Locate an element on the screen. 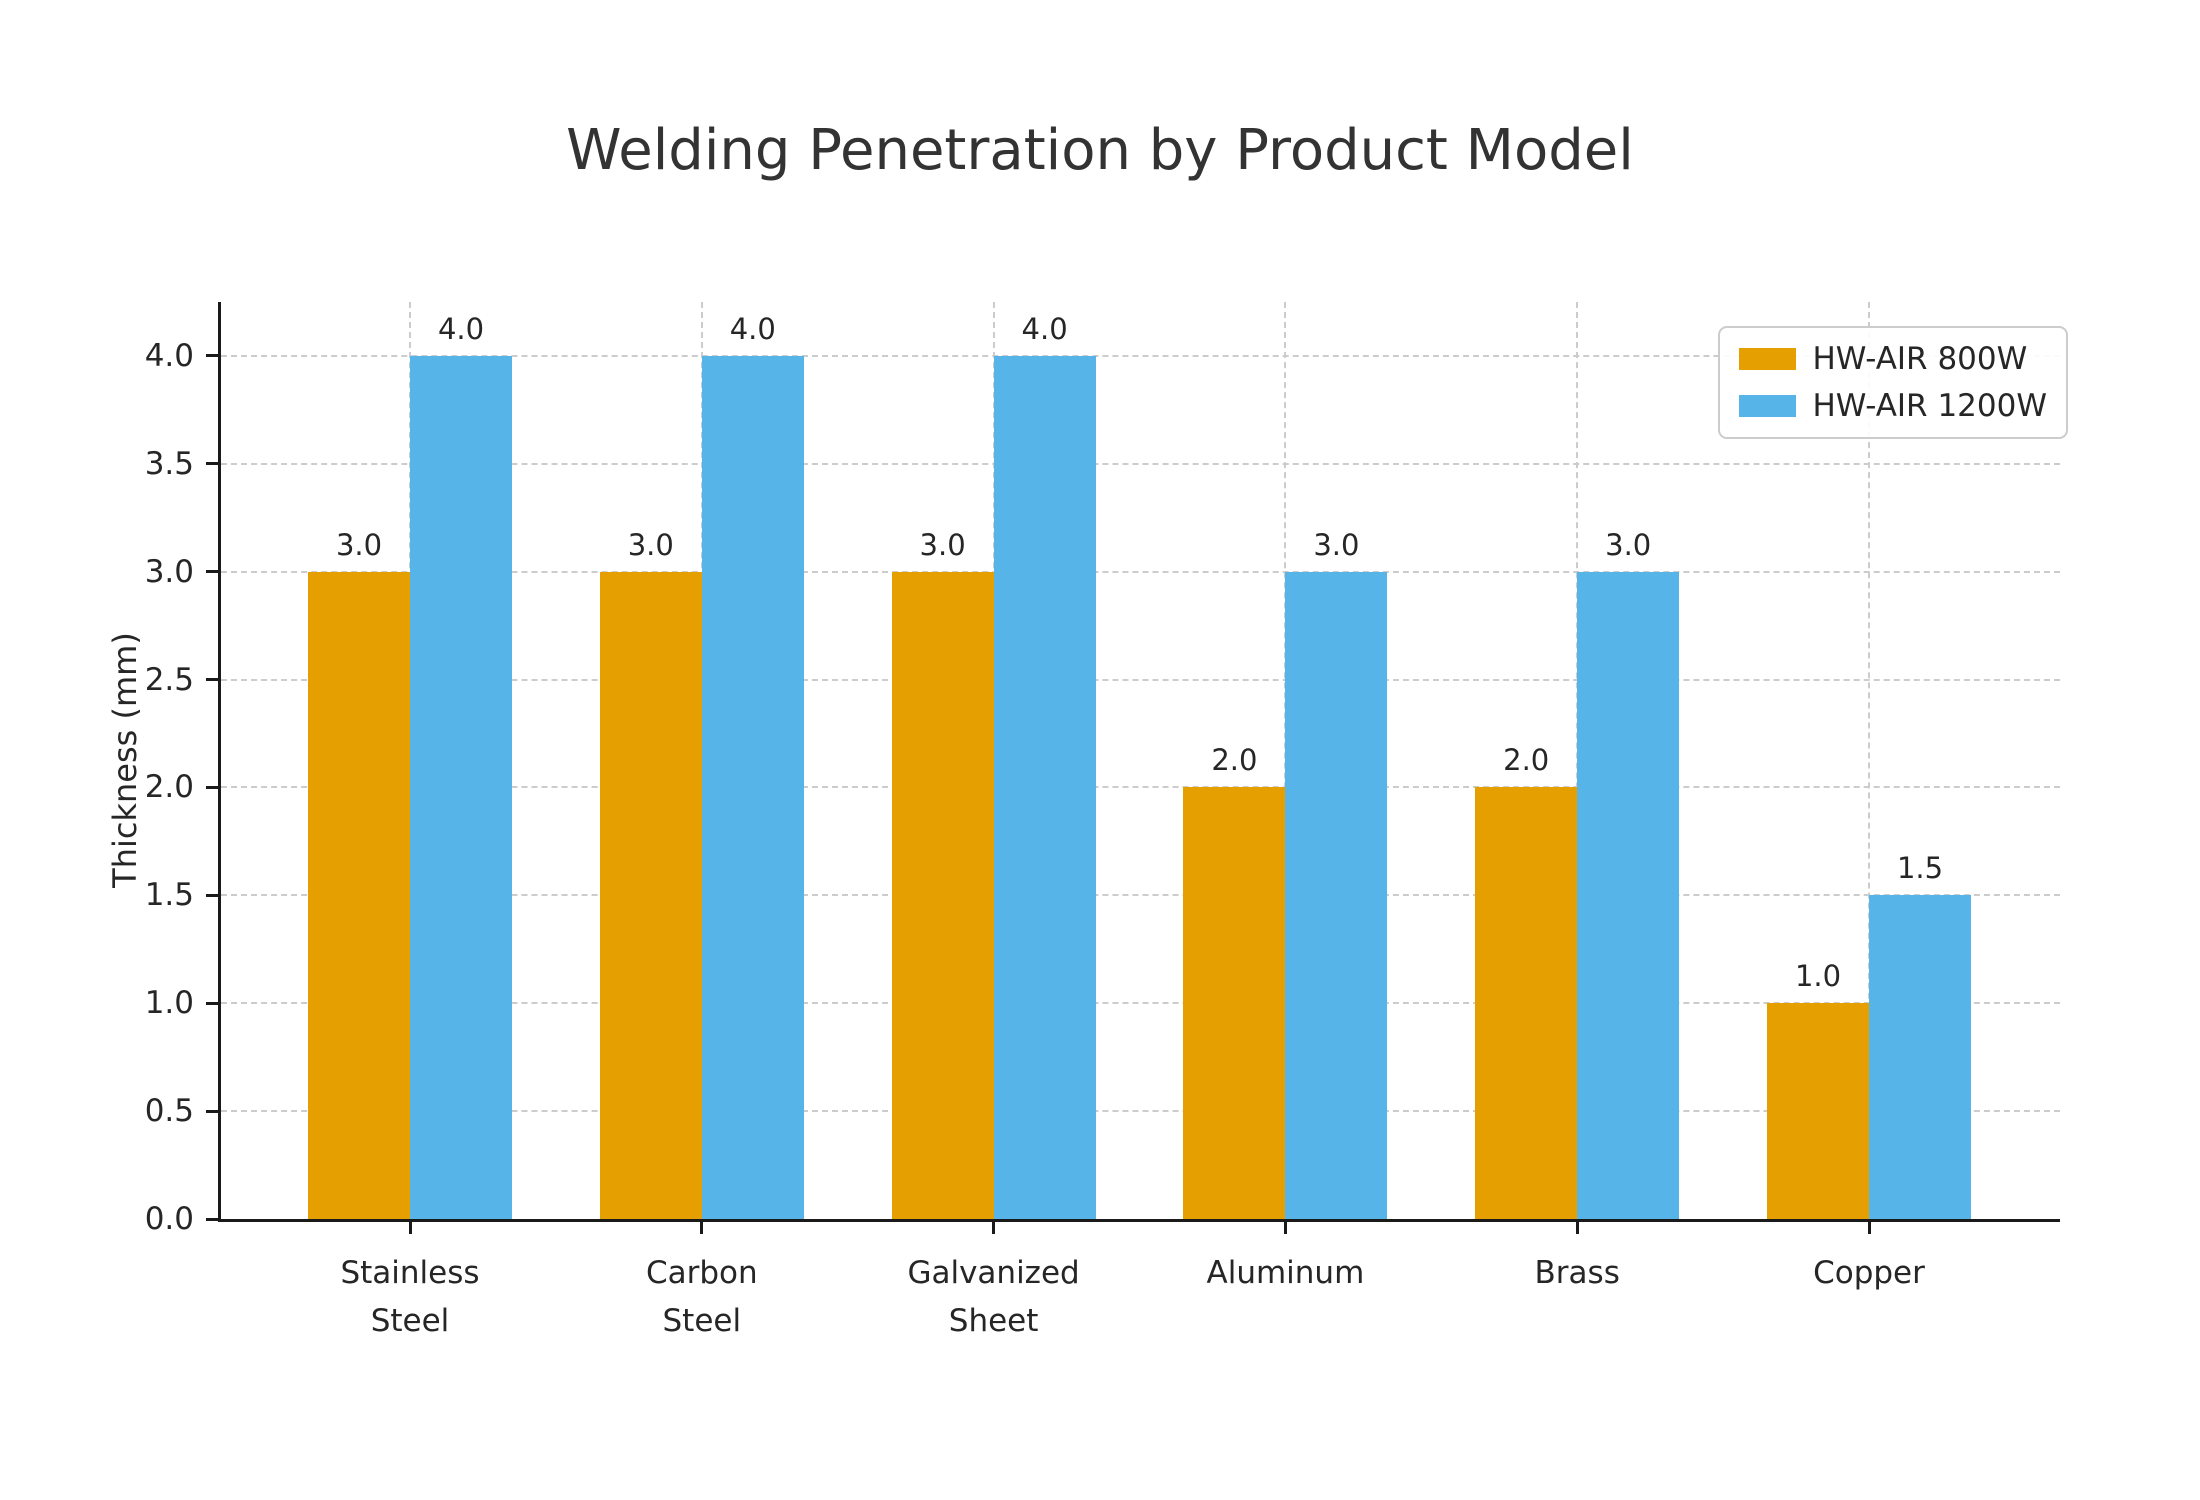 This screenshot has height=1500, width=2200. y-tick-label: 3.5 is located at coordinates (169, 463).